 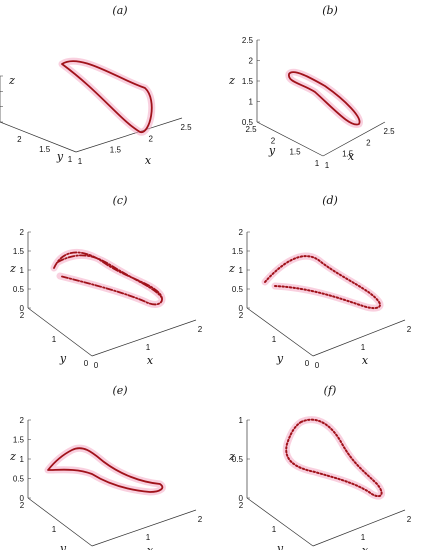 What do you see at coordinates (389, 131) in the screenshot?
I see `x-tick-label: 2.5` at bounding box center [389, 131].